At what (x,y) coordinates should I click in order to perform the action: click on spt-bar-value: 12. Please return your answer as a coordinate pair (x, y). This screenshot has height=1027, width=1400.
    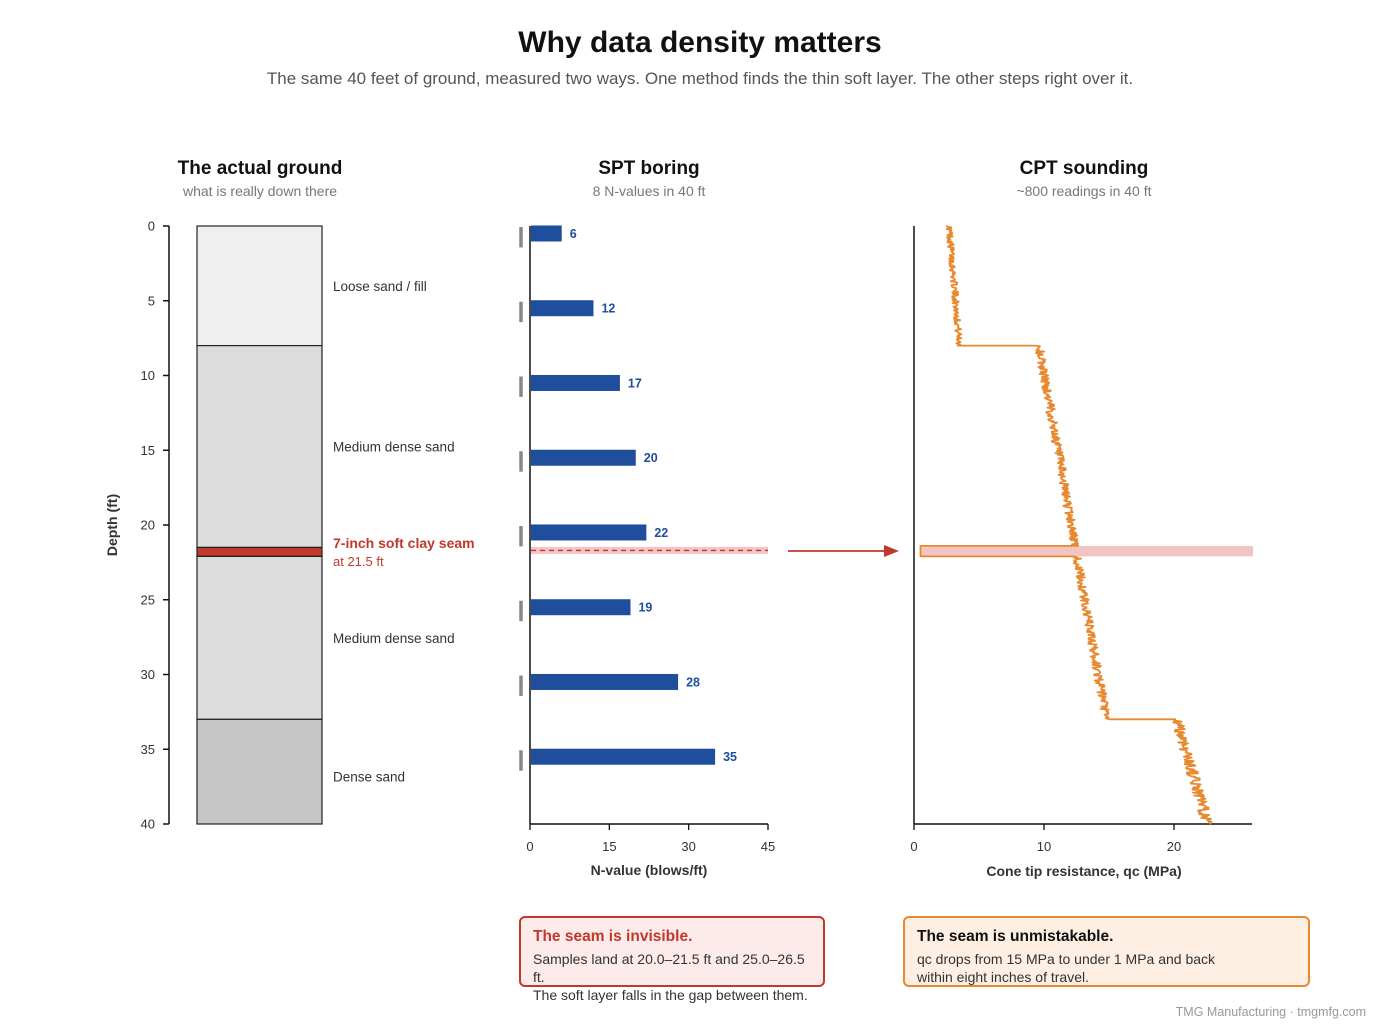
    Looking at the image, I should click on (608, 309).